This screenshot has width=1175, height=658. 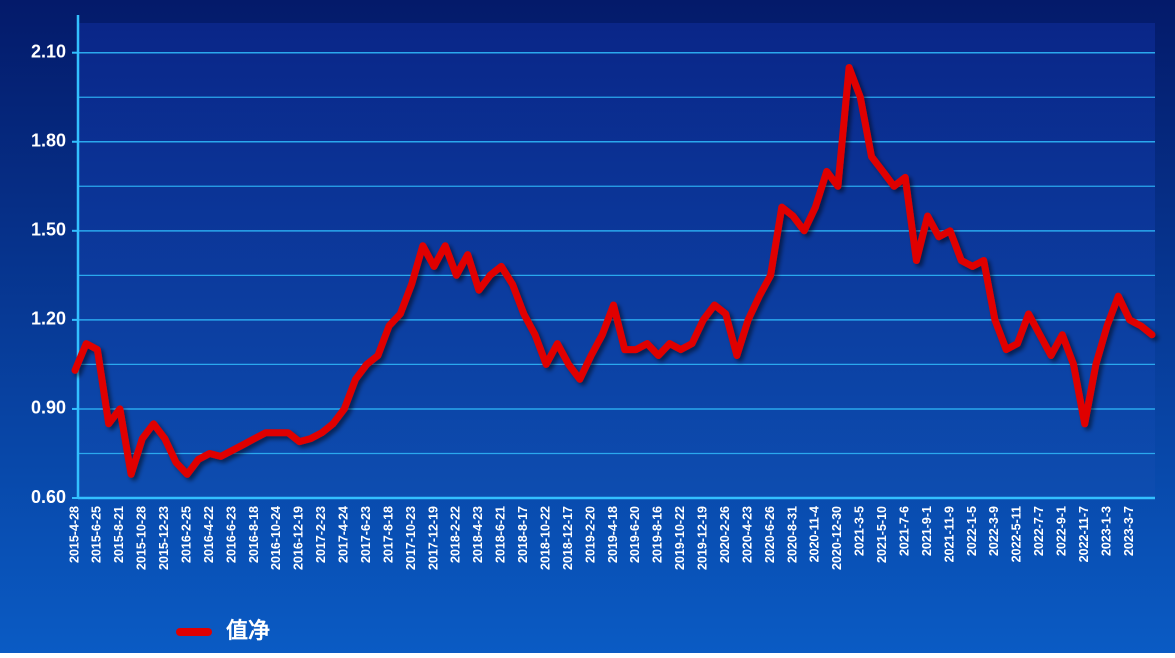 I want to click on y-tick-label: 1.20, so click(x=48, y=319).